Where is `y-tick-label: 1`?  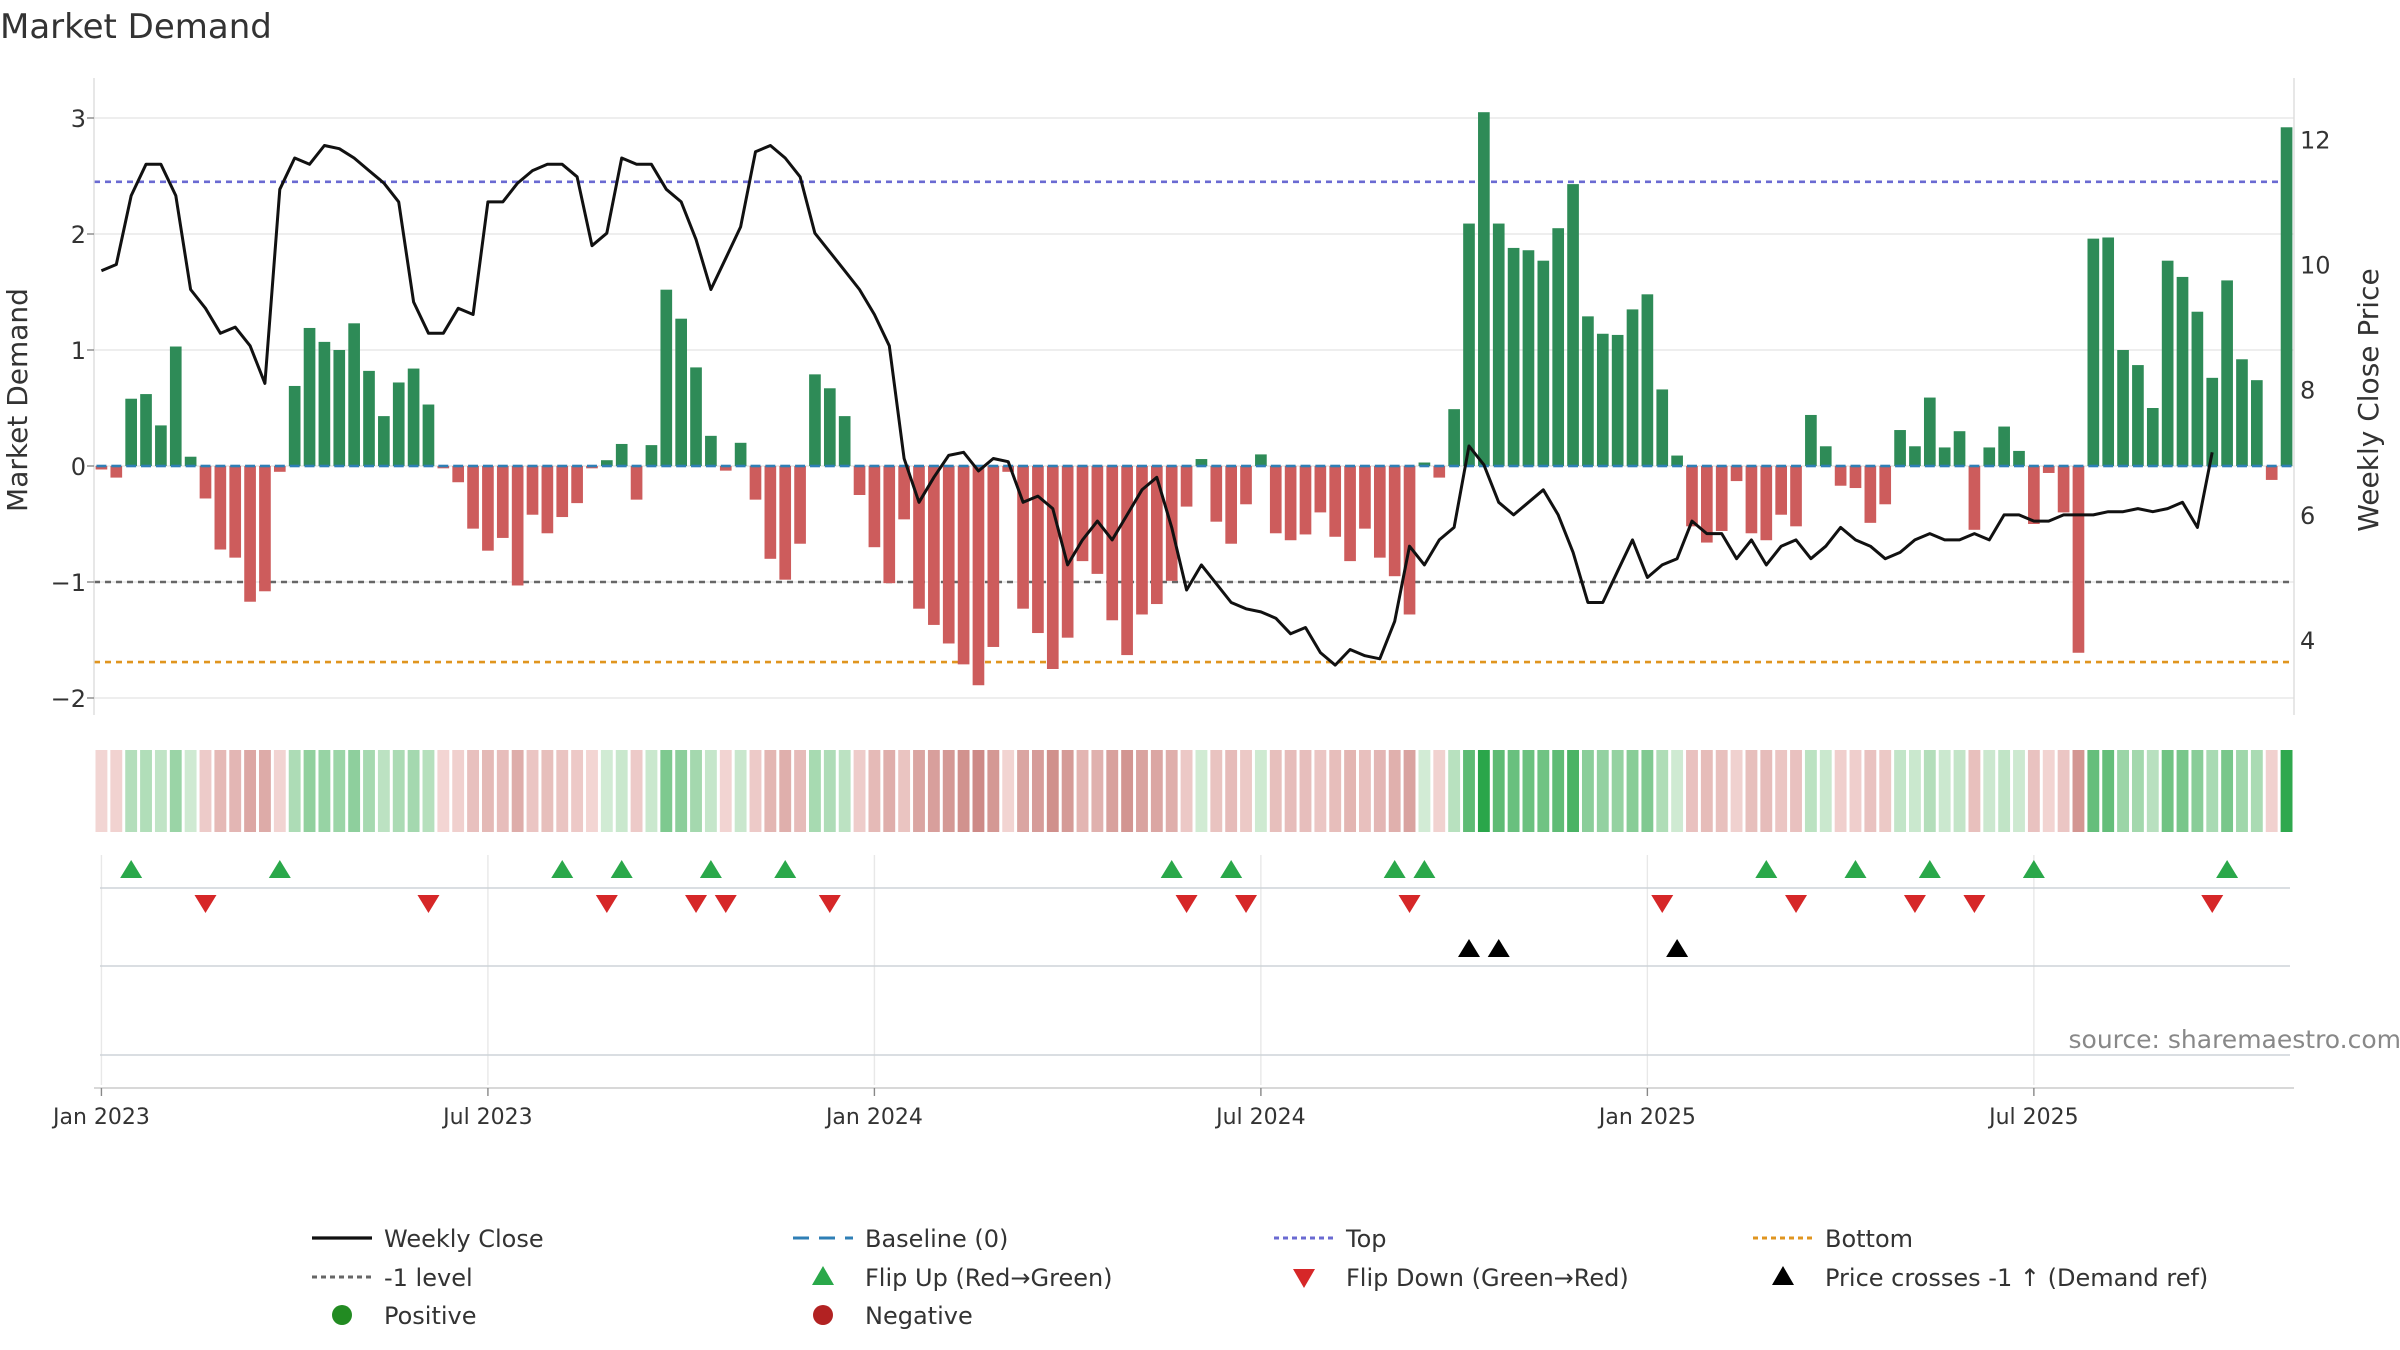 y-tick-label: 1 is located at coordinates (78, 351).